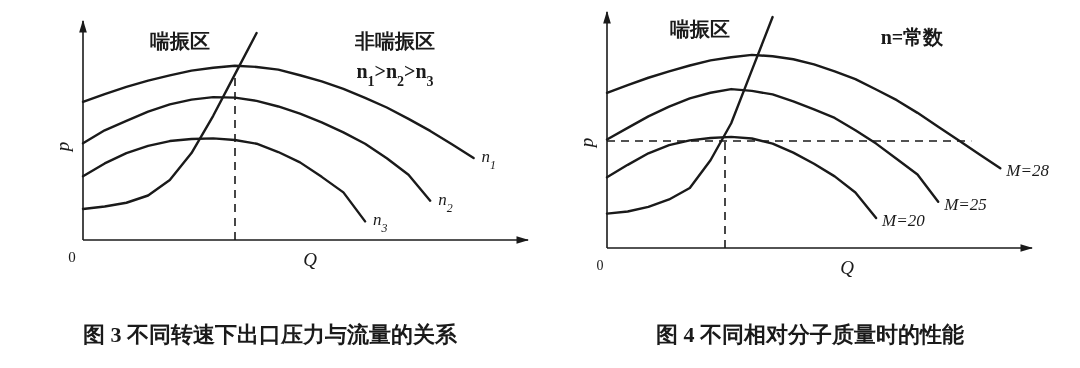 This screenshot has width=1080, height=368. I want to click on series-label: M=28, so click(1027, 171).